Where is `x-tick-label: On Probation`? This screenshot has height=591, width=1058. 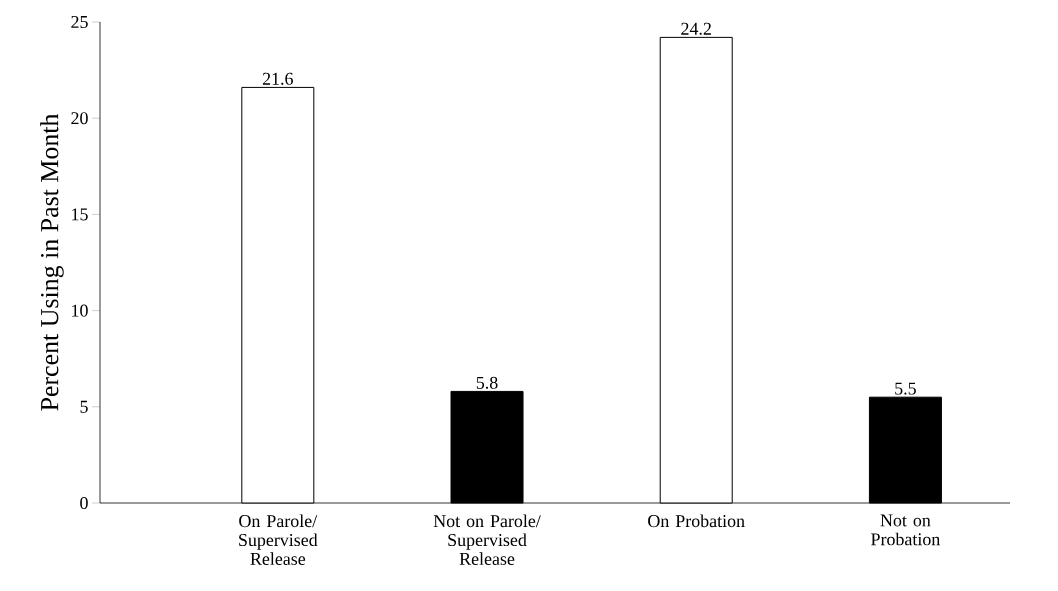 x-tick-label: On Probation is located at coordinates (696, 521).